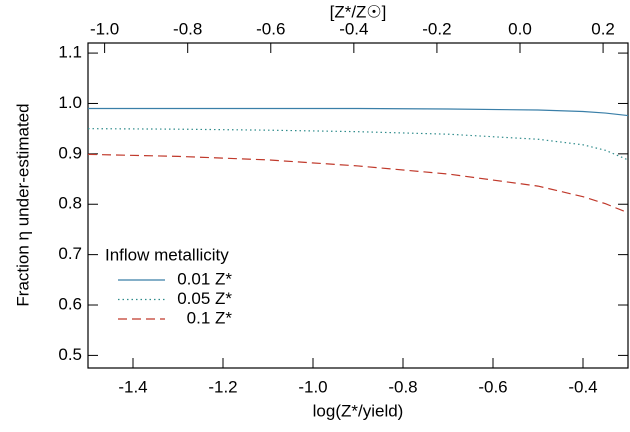 The width and height of the screenshot is (630, 432). I want to click on y-tick-label: 1.0, so click(70, 102).